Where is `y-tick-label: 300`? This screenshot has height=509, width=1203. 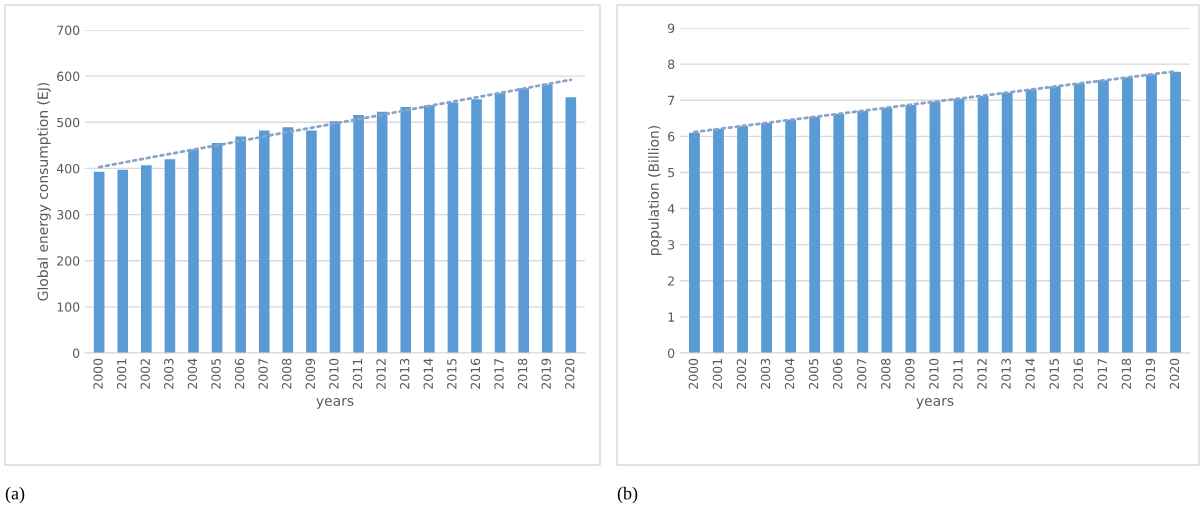
y-tick-label: 300 is located at coordinates (68, 215).